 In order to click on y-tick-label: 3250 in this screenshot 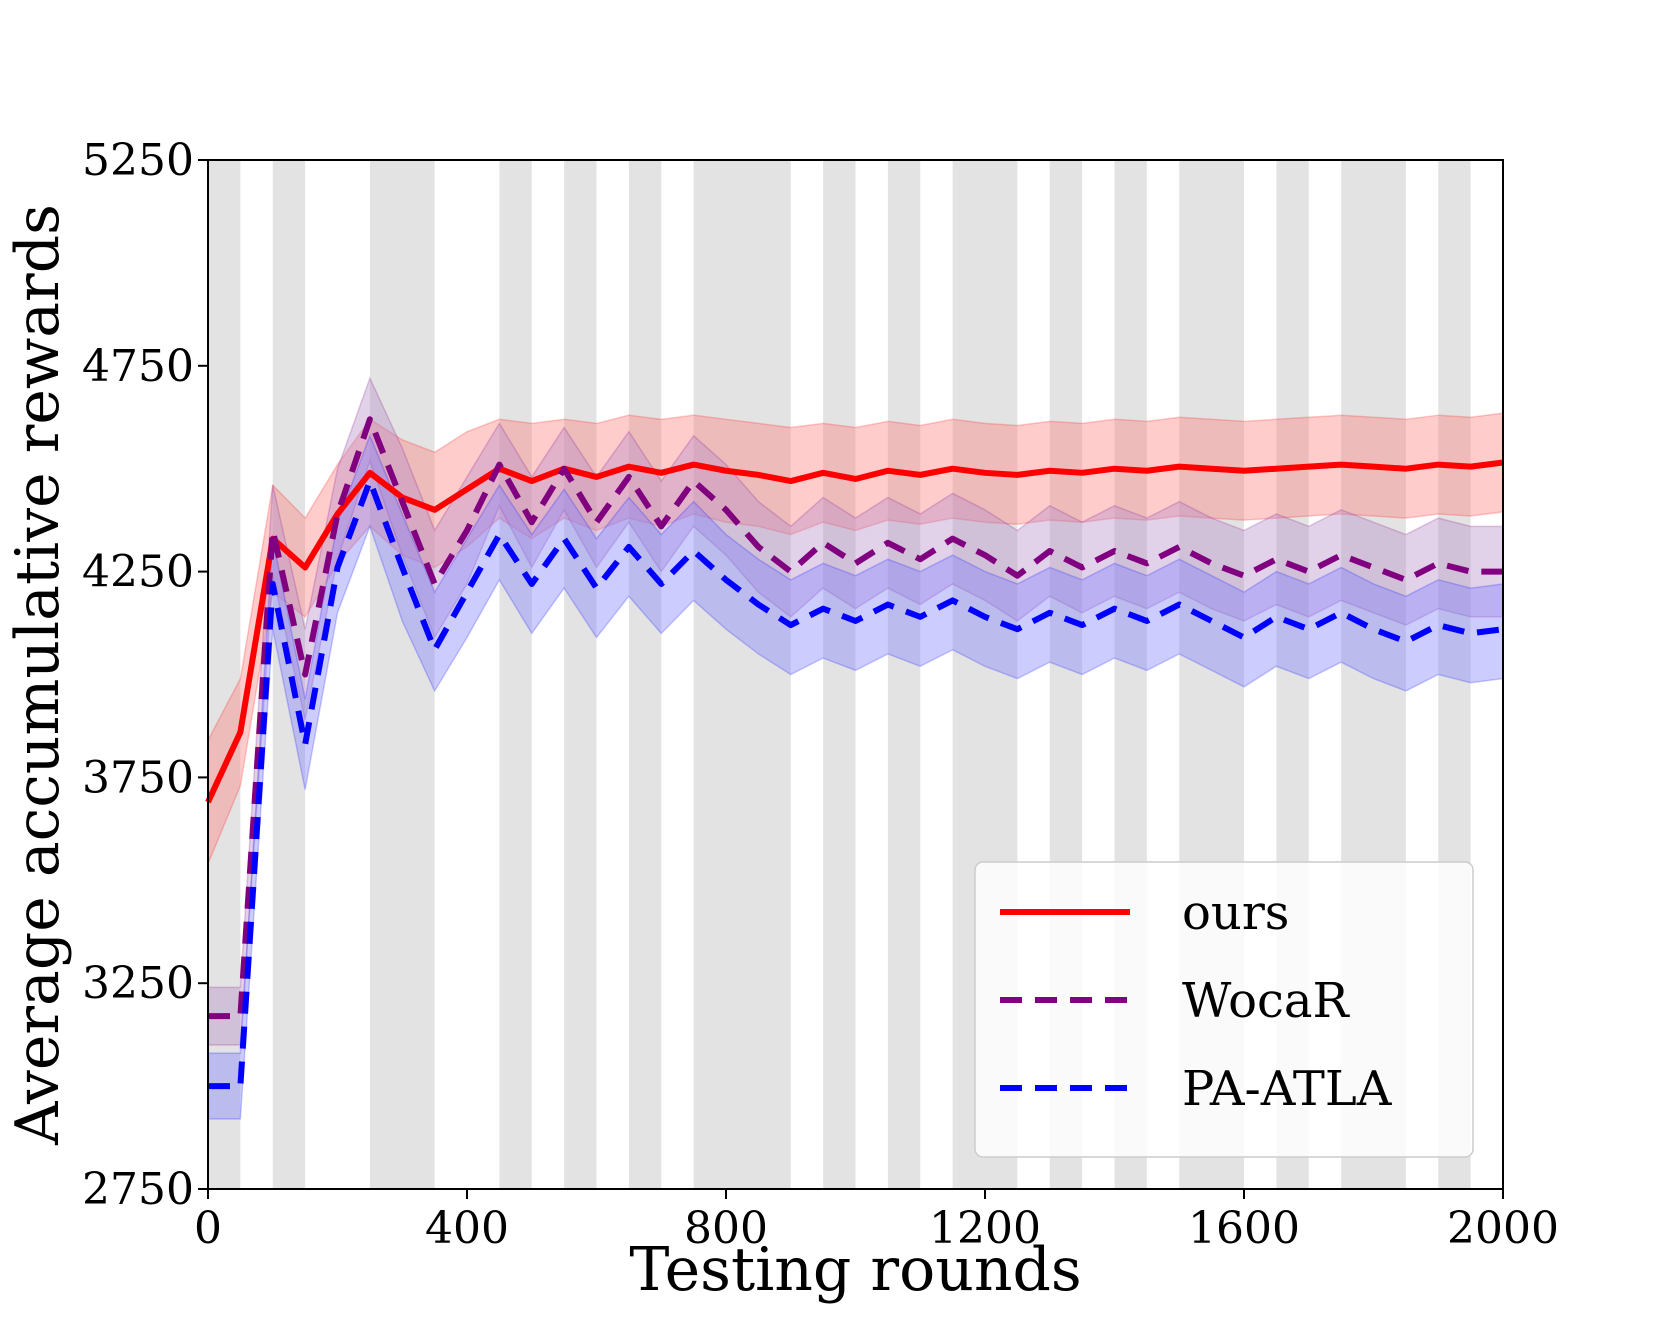, I will do `click(138, 983)`.